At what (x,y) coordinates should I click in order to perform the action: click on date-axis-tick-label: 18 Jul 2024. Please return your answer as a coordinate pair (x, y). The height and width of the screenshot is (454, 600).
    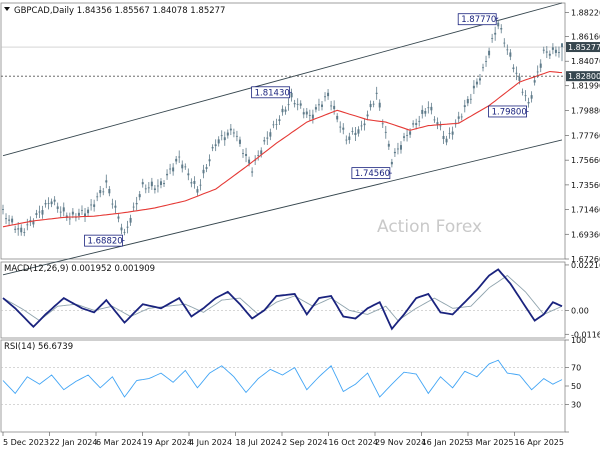
    Looking at the image, I should click on (258, 442).